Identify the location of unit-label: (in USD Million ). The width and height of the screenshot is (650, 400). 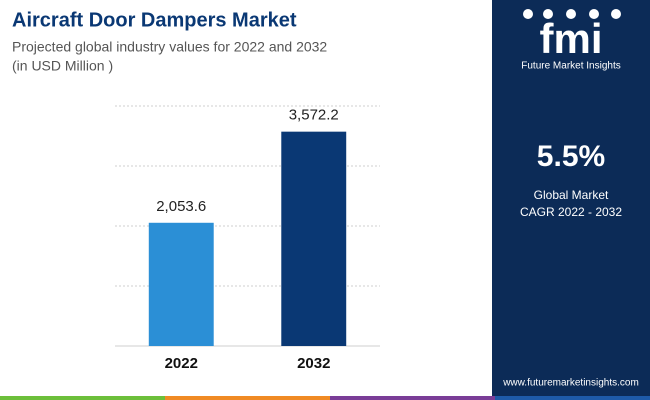
(62, 66).